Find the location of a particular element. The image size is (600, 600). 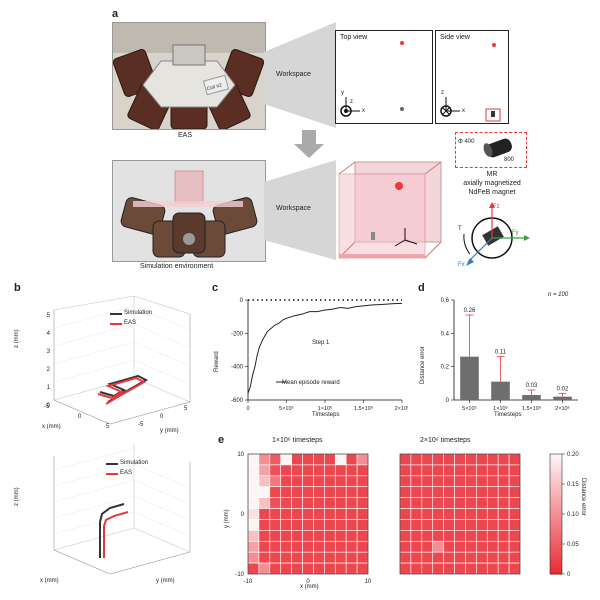

heatmap-frame is located at coordinates (308, 514).